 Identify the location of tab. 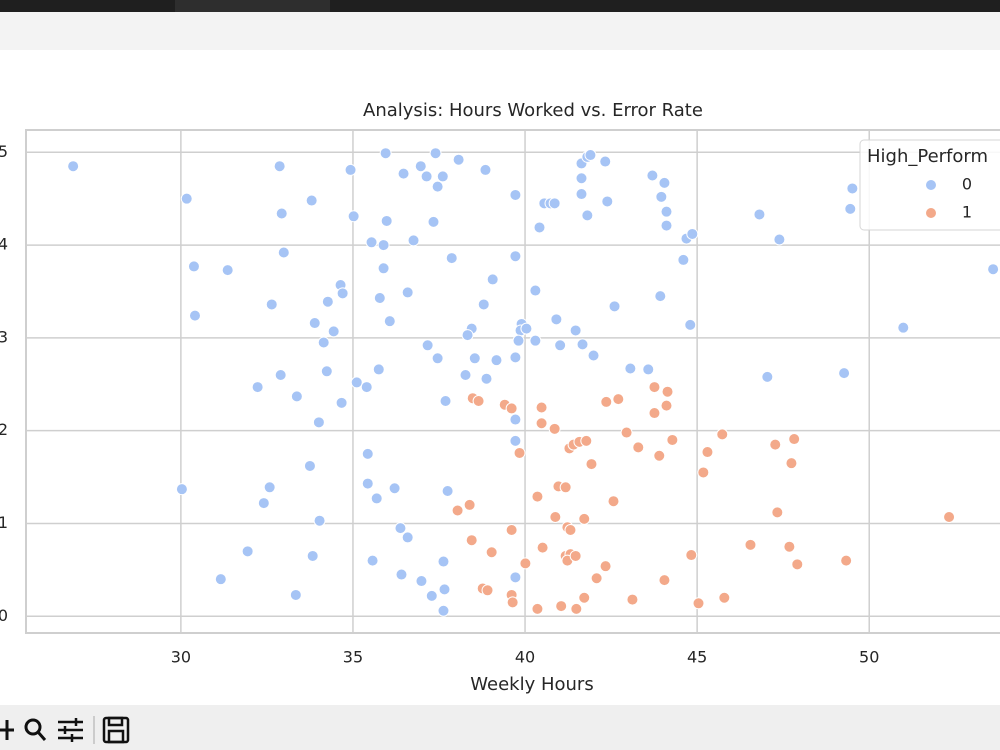
(252, 6).